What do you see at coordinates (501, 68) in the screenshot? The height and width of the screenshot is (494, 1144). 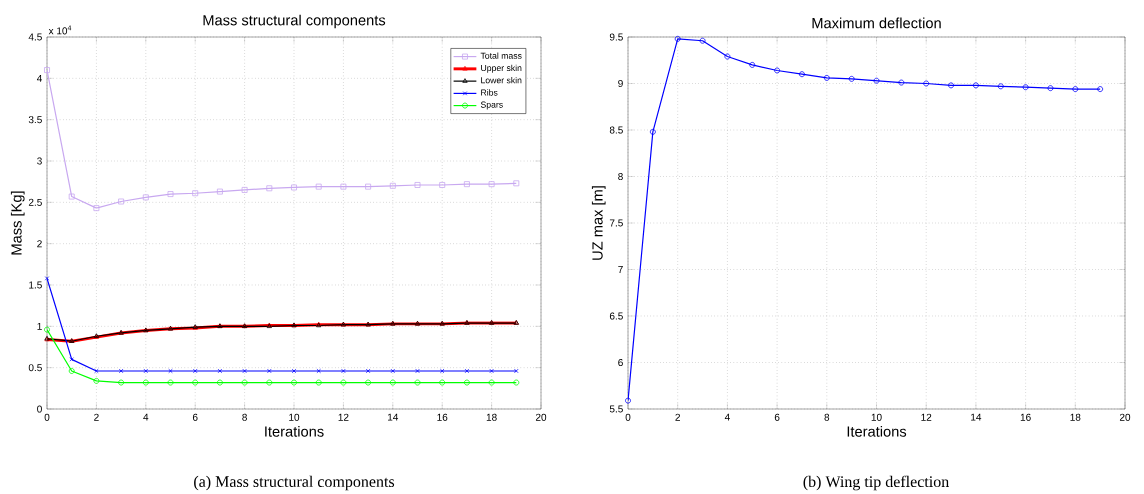 I see `legend-label: Upper skin` at bounding box center [501, 68].